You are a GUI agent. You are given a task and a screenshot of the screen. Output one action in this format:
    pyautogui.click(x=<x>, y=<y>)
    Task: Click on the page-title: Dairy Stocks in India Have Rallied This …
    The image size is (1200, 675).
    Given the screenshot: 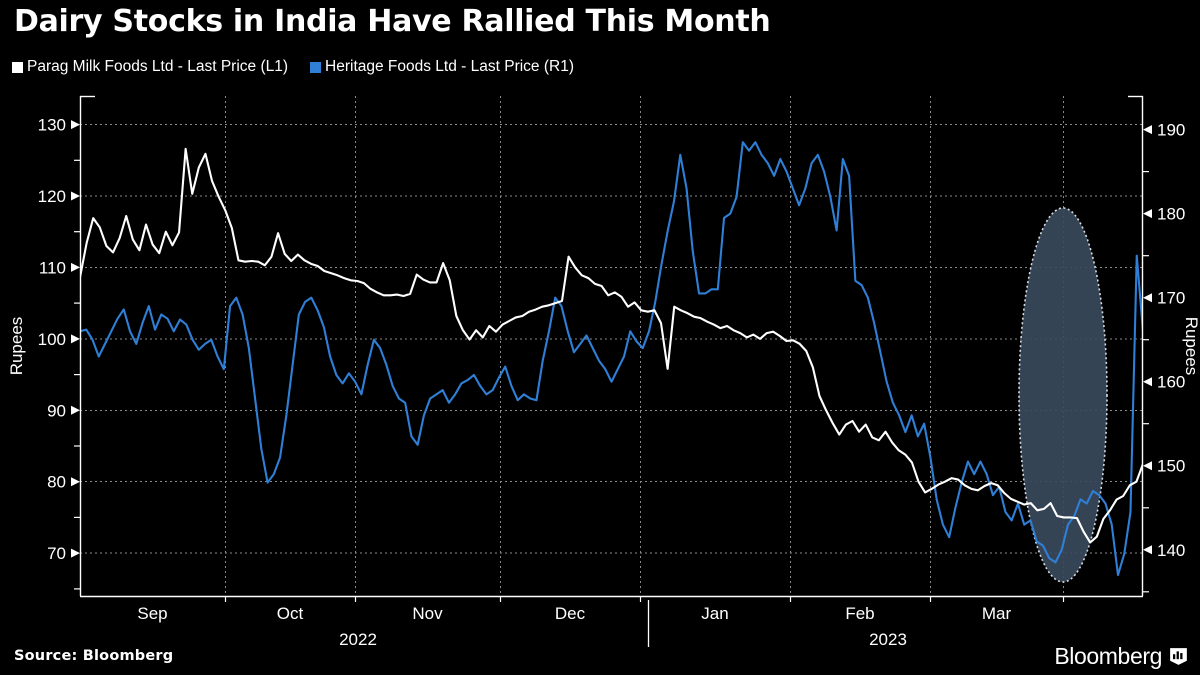 What is the action you would take?
    pyautogui.click(x=392, y=21)
    